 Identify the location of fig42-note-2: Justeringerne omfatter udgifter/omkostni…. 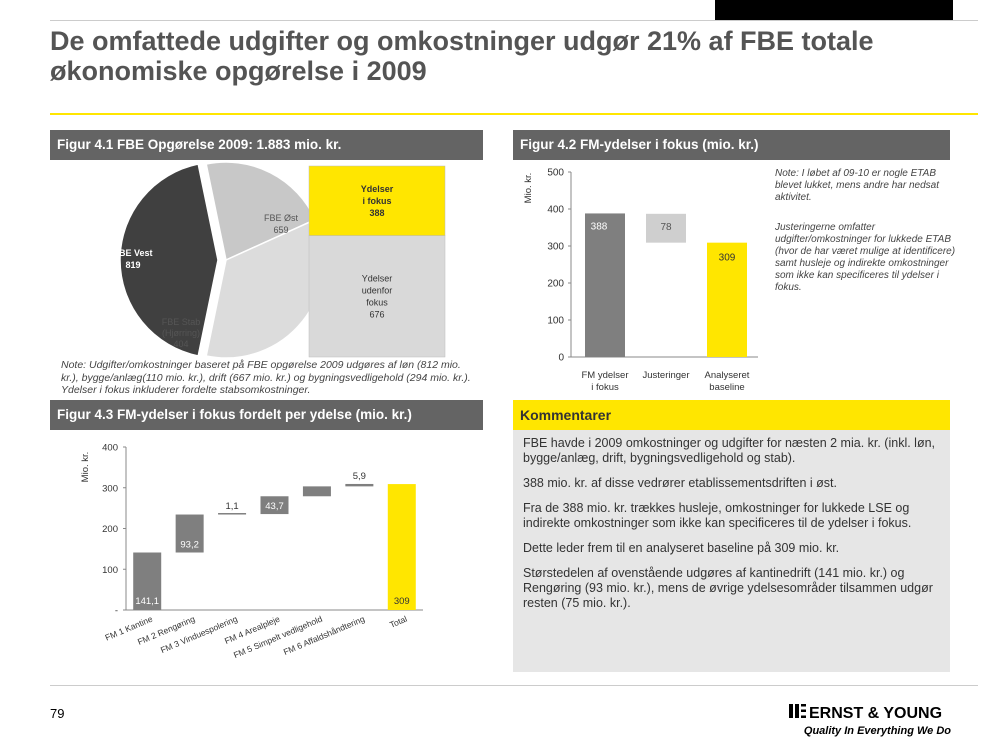
(865, 257).